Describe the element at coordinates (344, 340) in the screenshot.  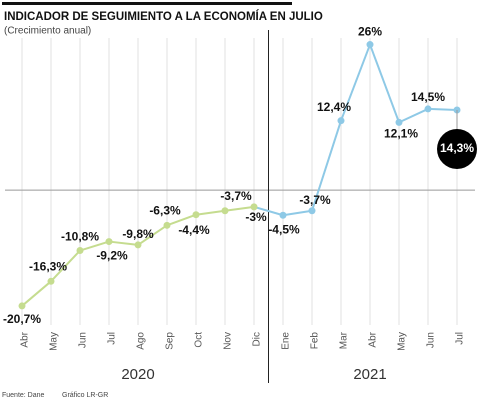
I see `x-tick-label: Mar` at that location.